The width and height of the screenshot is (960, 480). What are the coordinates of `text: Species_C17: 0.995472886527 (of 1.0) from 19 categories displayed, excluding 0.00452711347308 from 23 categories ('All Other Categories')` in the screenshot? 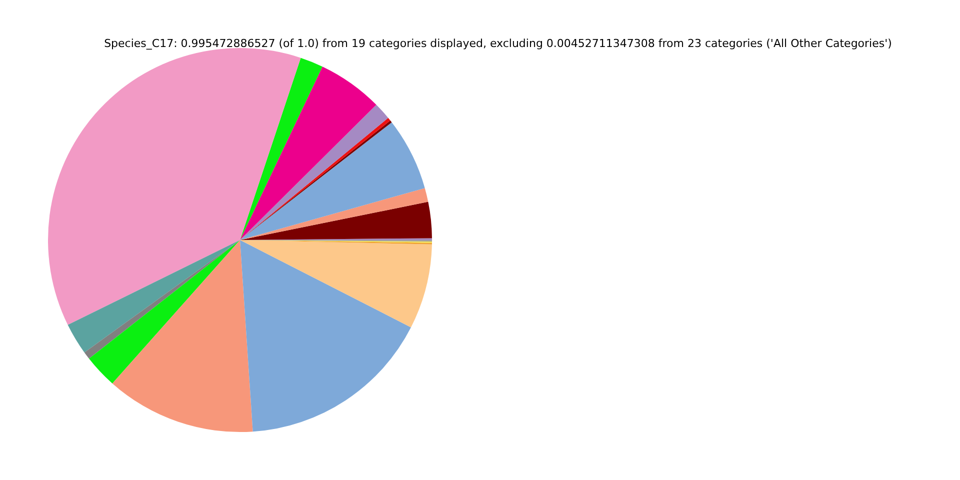 It's located at (498, 43).